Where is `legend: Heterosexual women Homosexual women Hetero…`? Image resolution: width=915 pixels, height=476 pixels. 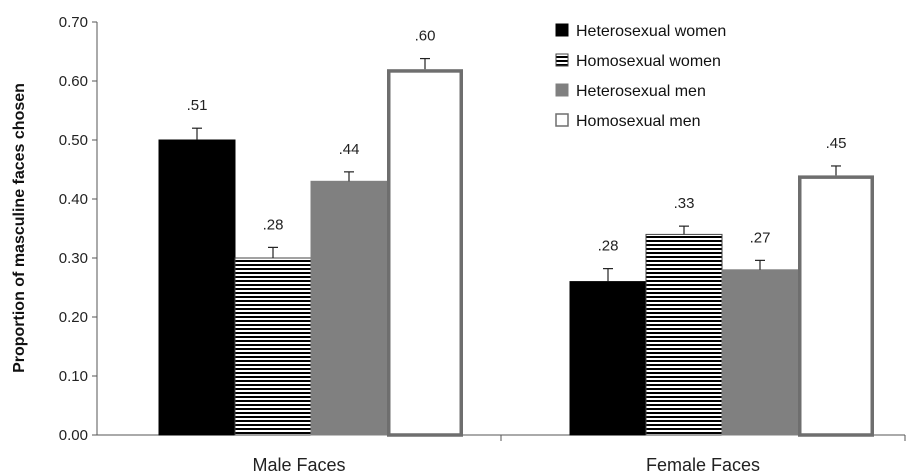 legend: Heterosexual women Homosexual women Hetero… is located at coordinates (640, 76).